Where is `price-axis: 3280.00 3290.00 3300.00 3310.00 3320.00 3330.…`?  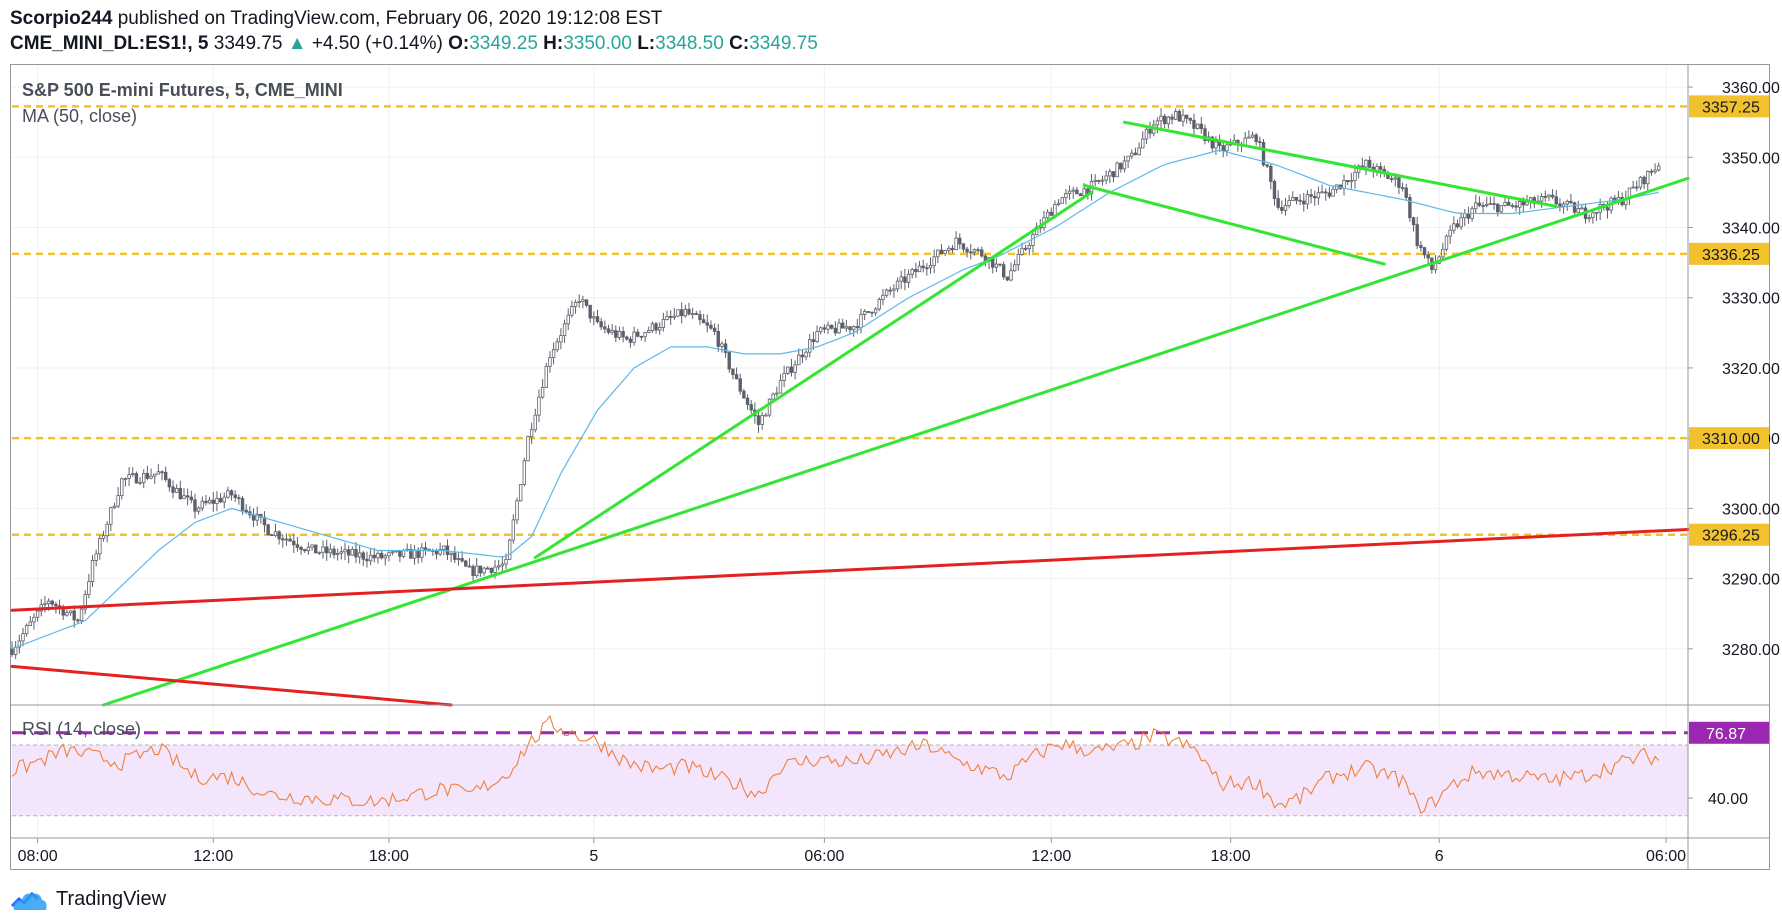 price-axis: 3280.00 3290.00 3300.00 3310.00 3320.00 3330.… is located at coordinates (1734, 369).